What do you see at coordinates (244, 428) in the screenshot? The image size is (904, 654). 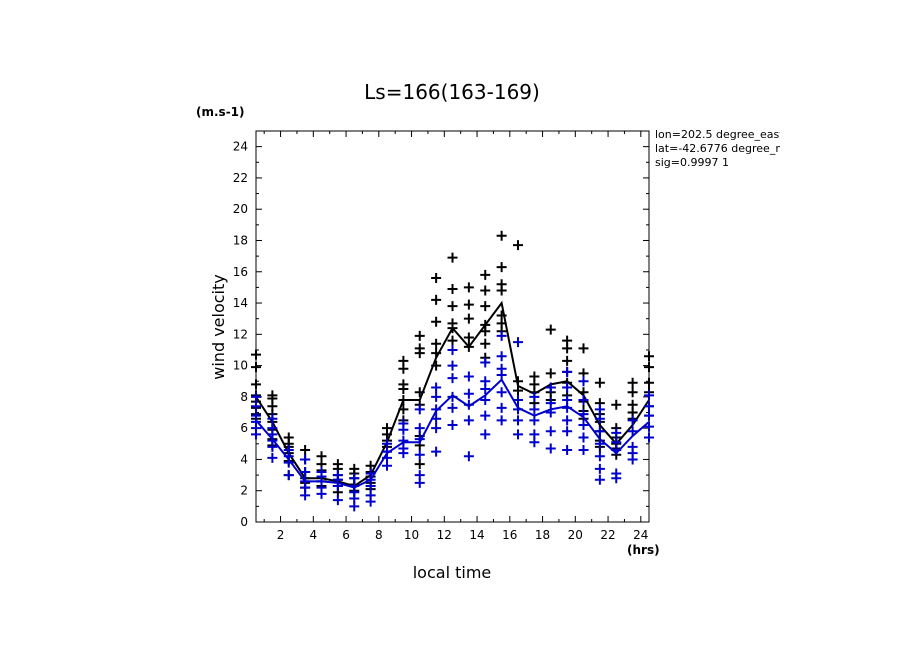 I see `y-tick-label: 6` at bounding box center [244, 428].